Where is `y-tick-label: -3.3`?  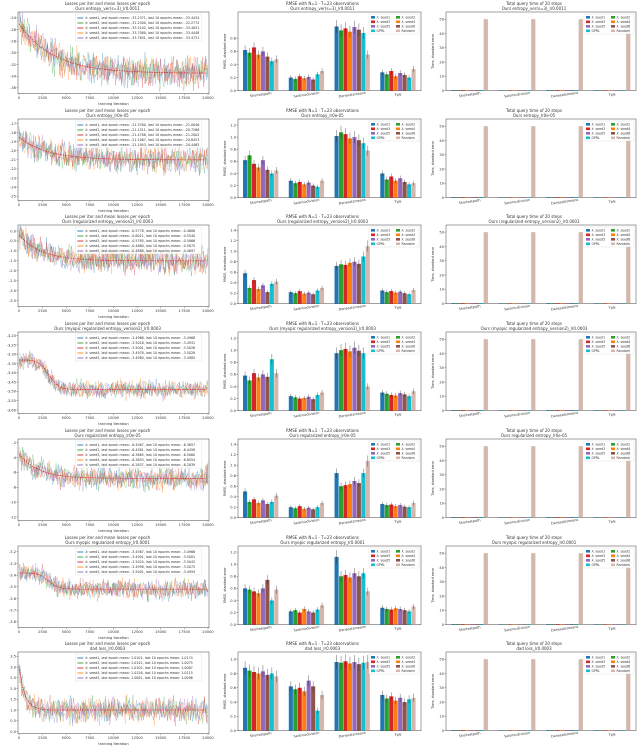
y-tick-label: -3.3 is located at coordinates (12, 563).